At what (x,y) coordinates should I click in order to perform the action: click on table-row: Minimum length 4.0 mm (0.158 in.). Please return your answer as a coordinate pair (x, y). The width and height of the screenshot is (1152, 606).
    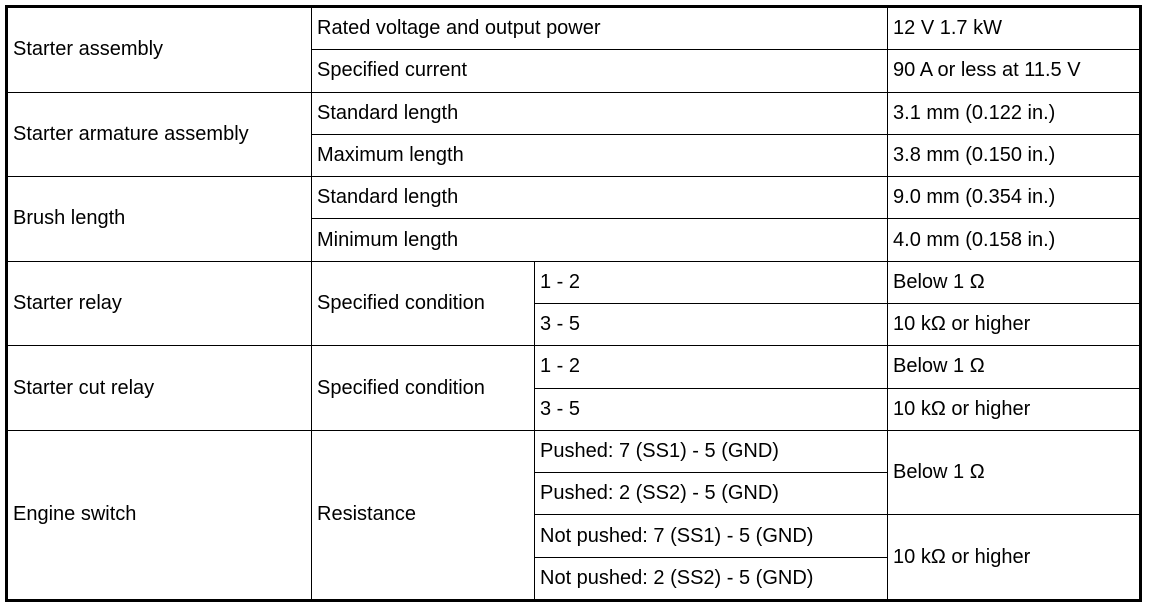
    Looking at the image, I should click on (574, 240).